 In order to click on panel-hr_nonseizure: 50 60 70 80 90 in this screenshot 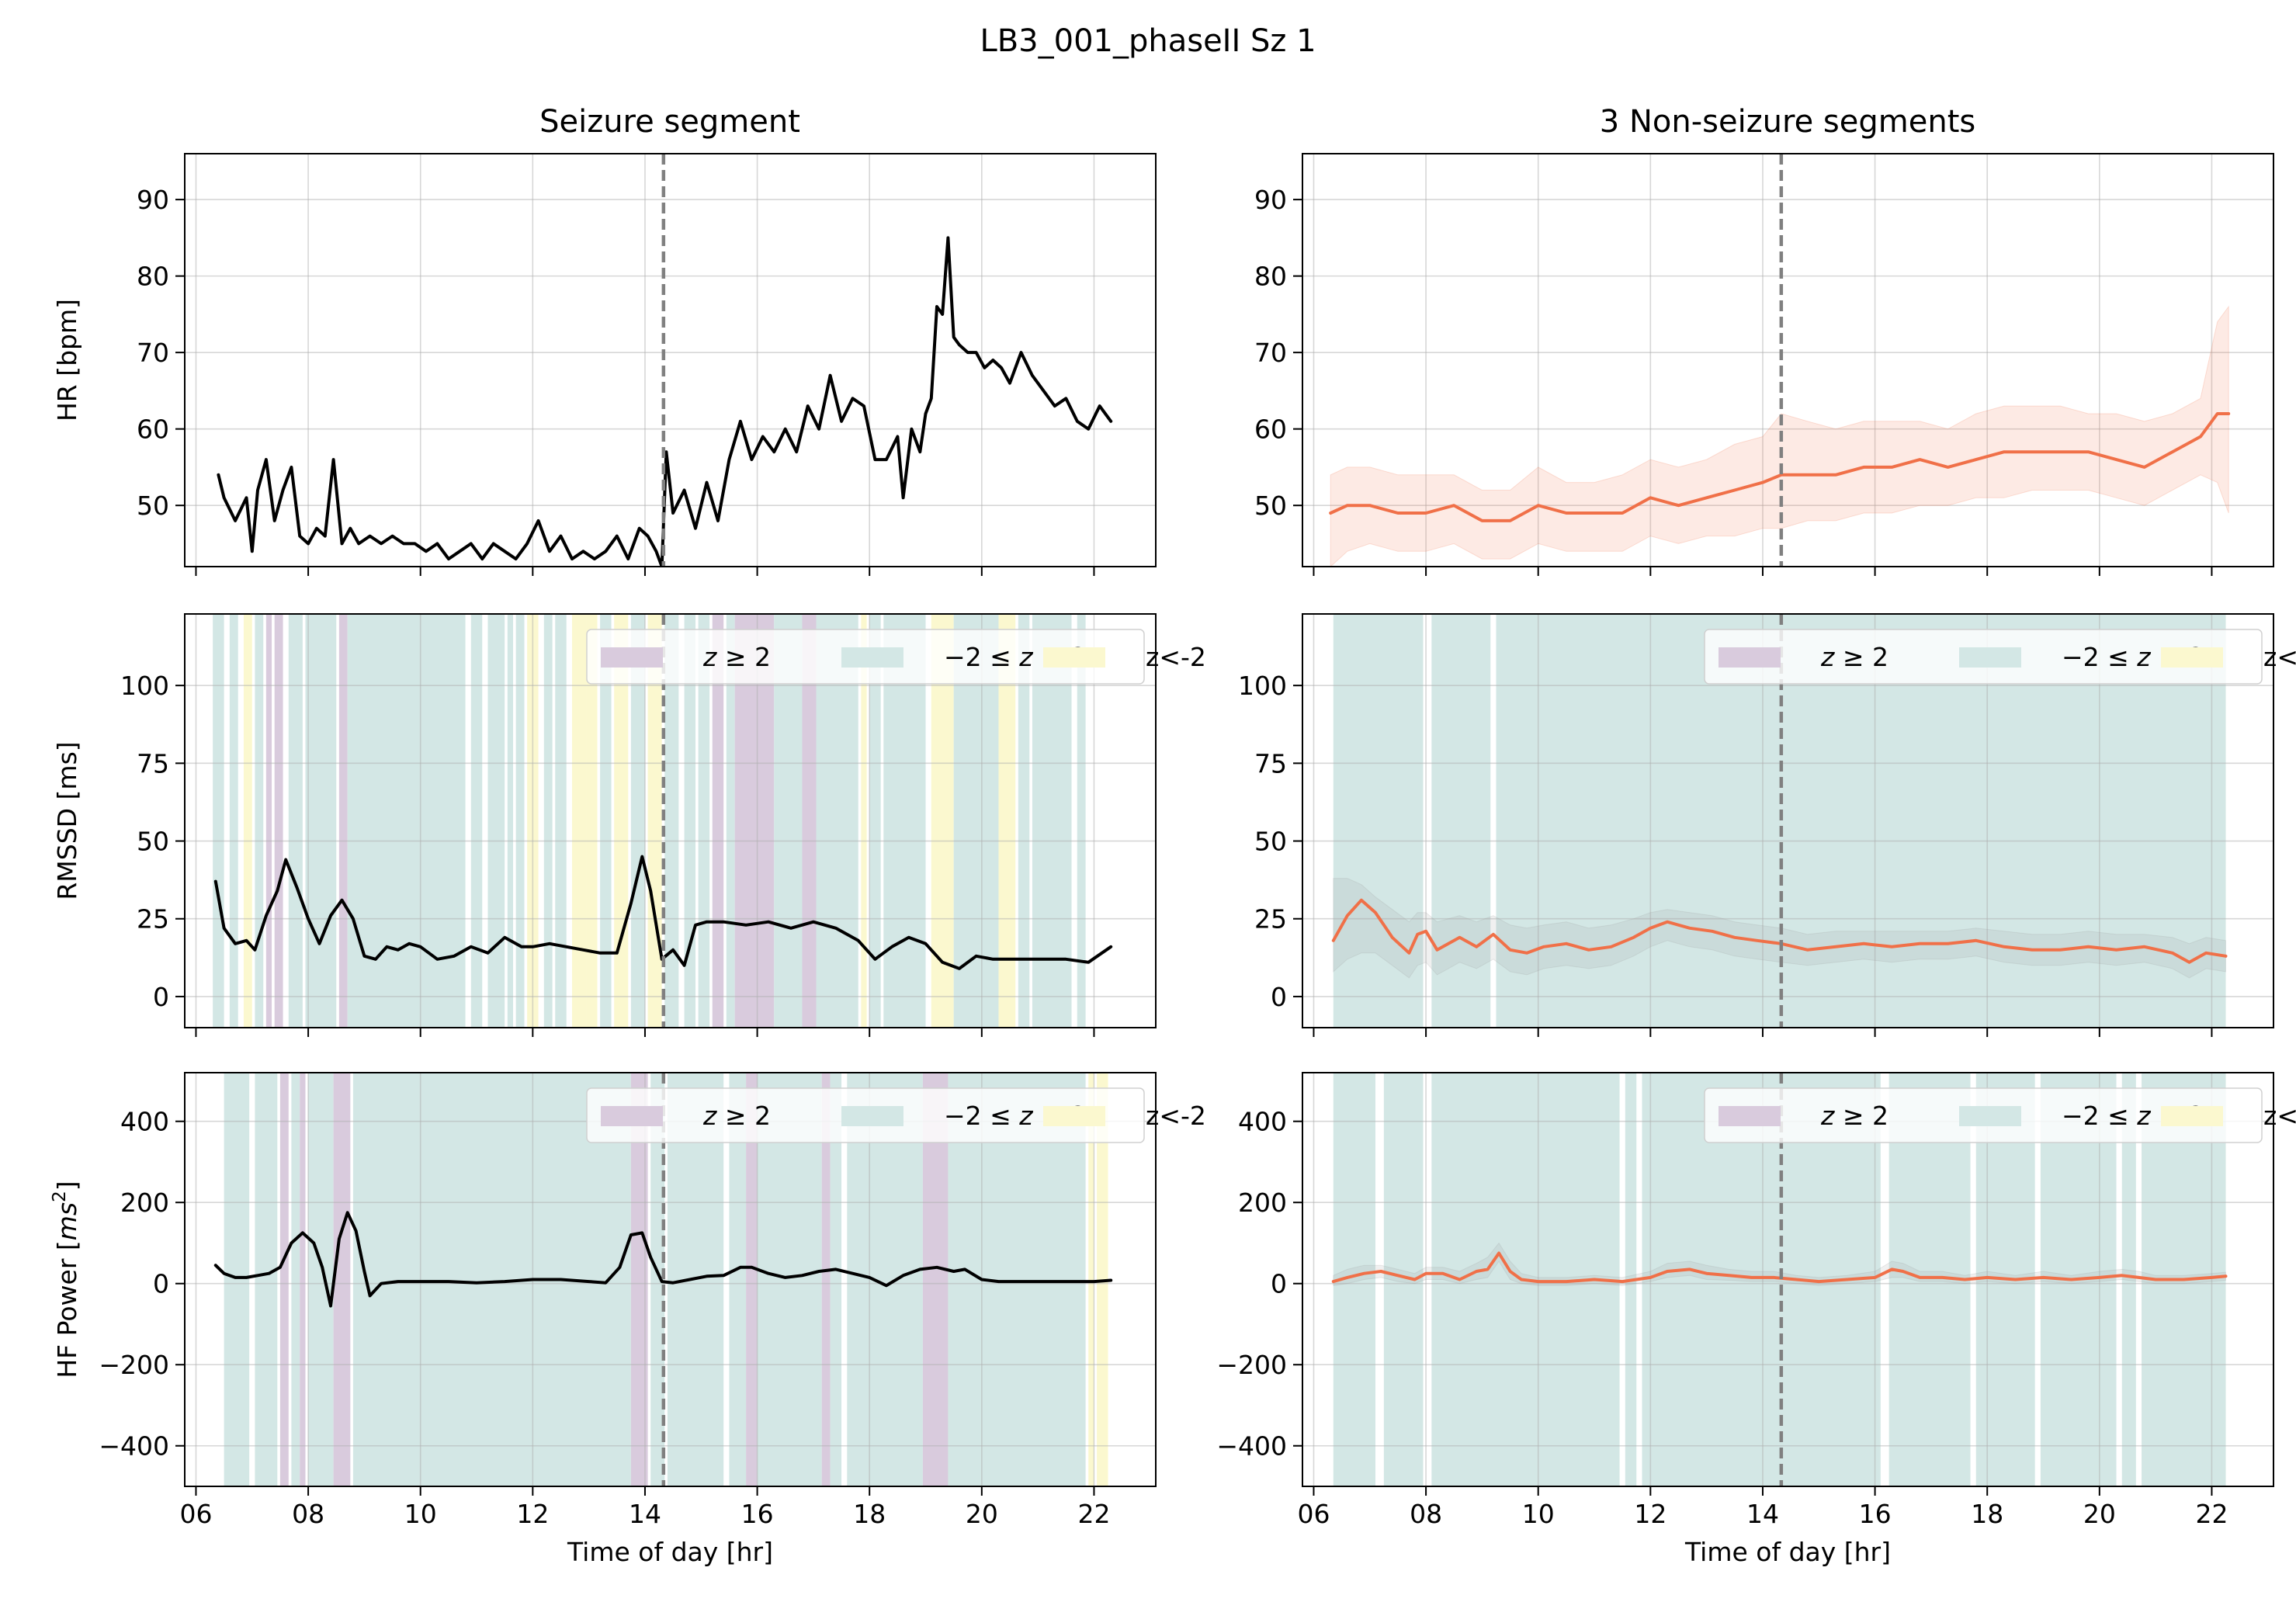, I will do `click(1764, 364)`.